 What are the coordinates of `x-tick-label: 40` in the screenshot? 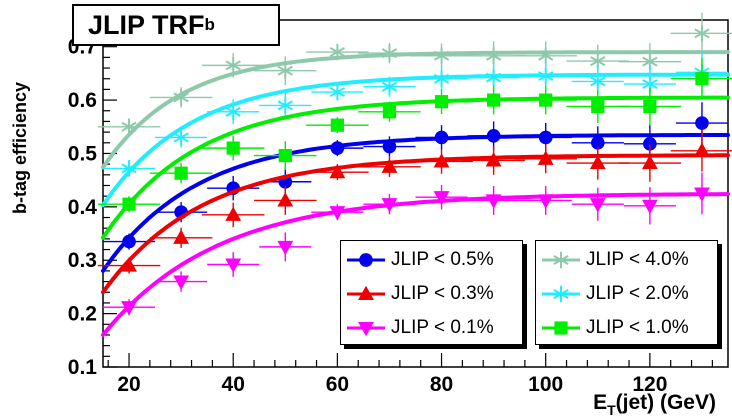 It's located at (233, 384).